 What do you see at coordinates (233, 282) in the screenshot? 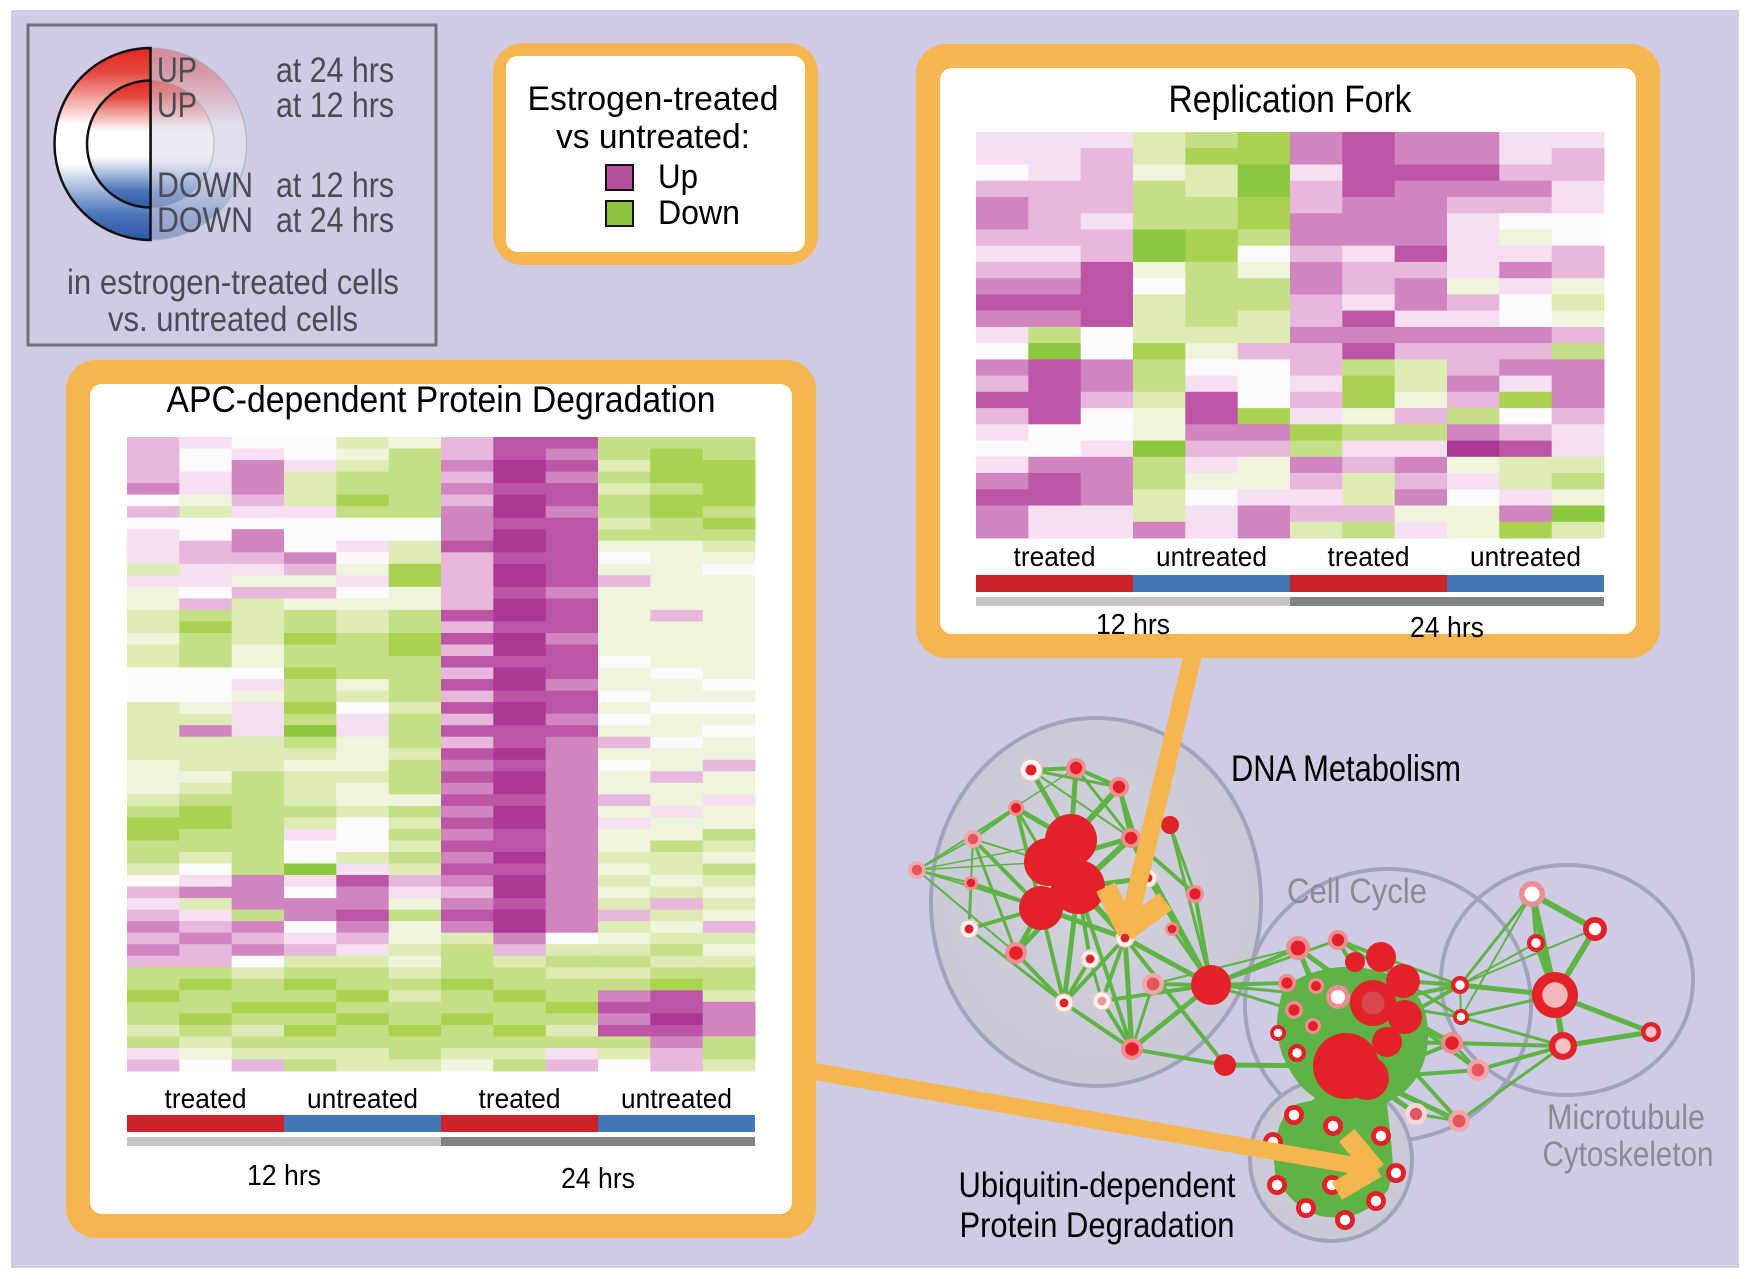
I see `svg-text: in estrogen-treated cells` at bounding box center [233, 282].